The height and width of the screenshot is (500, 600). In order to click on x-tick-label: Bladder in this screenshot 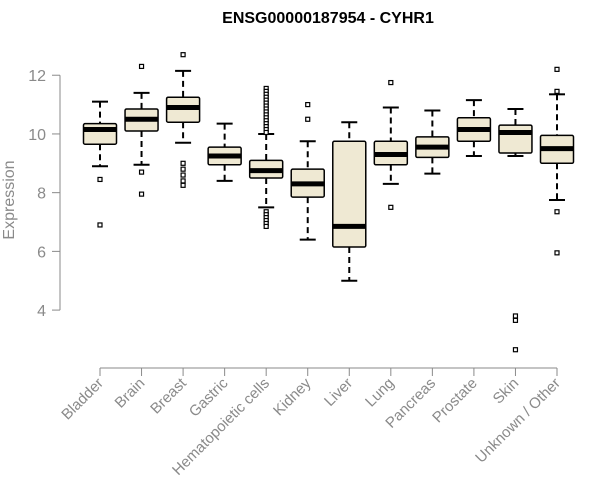, I will do `click(82, 399)`.